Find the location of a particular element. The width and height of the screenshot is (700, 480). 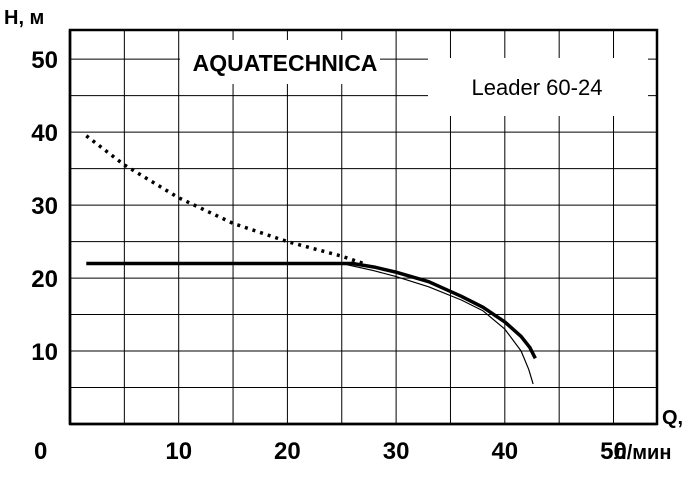

x-tick-label: 10 is located at coordinates (178, 451).